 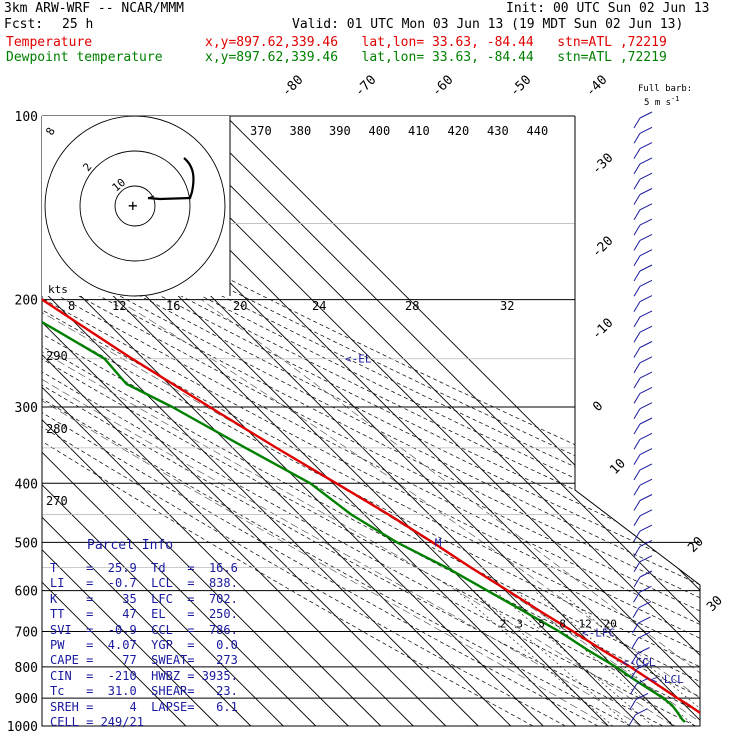 I want to click on theta-label: 440, so click(x=538, y=131).